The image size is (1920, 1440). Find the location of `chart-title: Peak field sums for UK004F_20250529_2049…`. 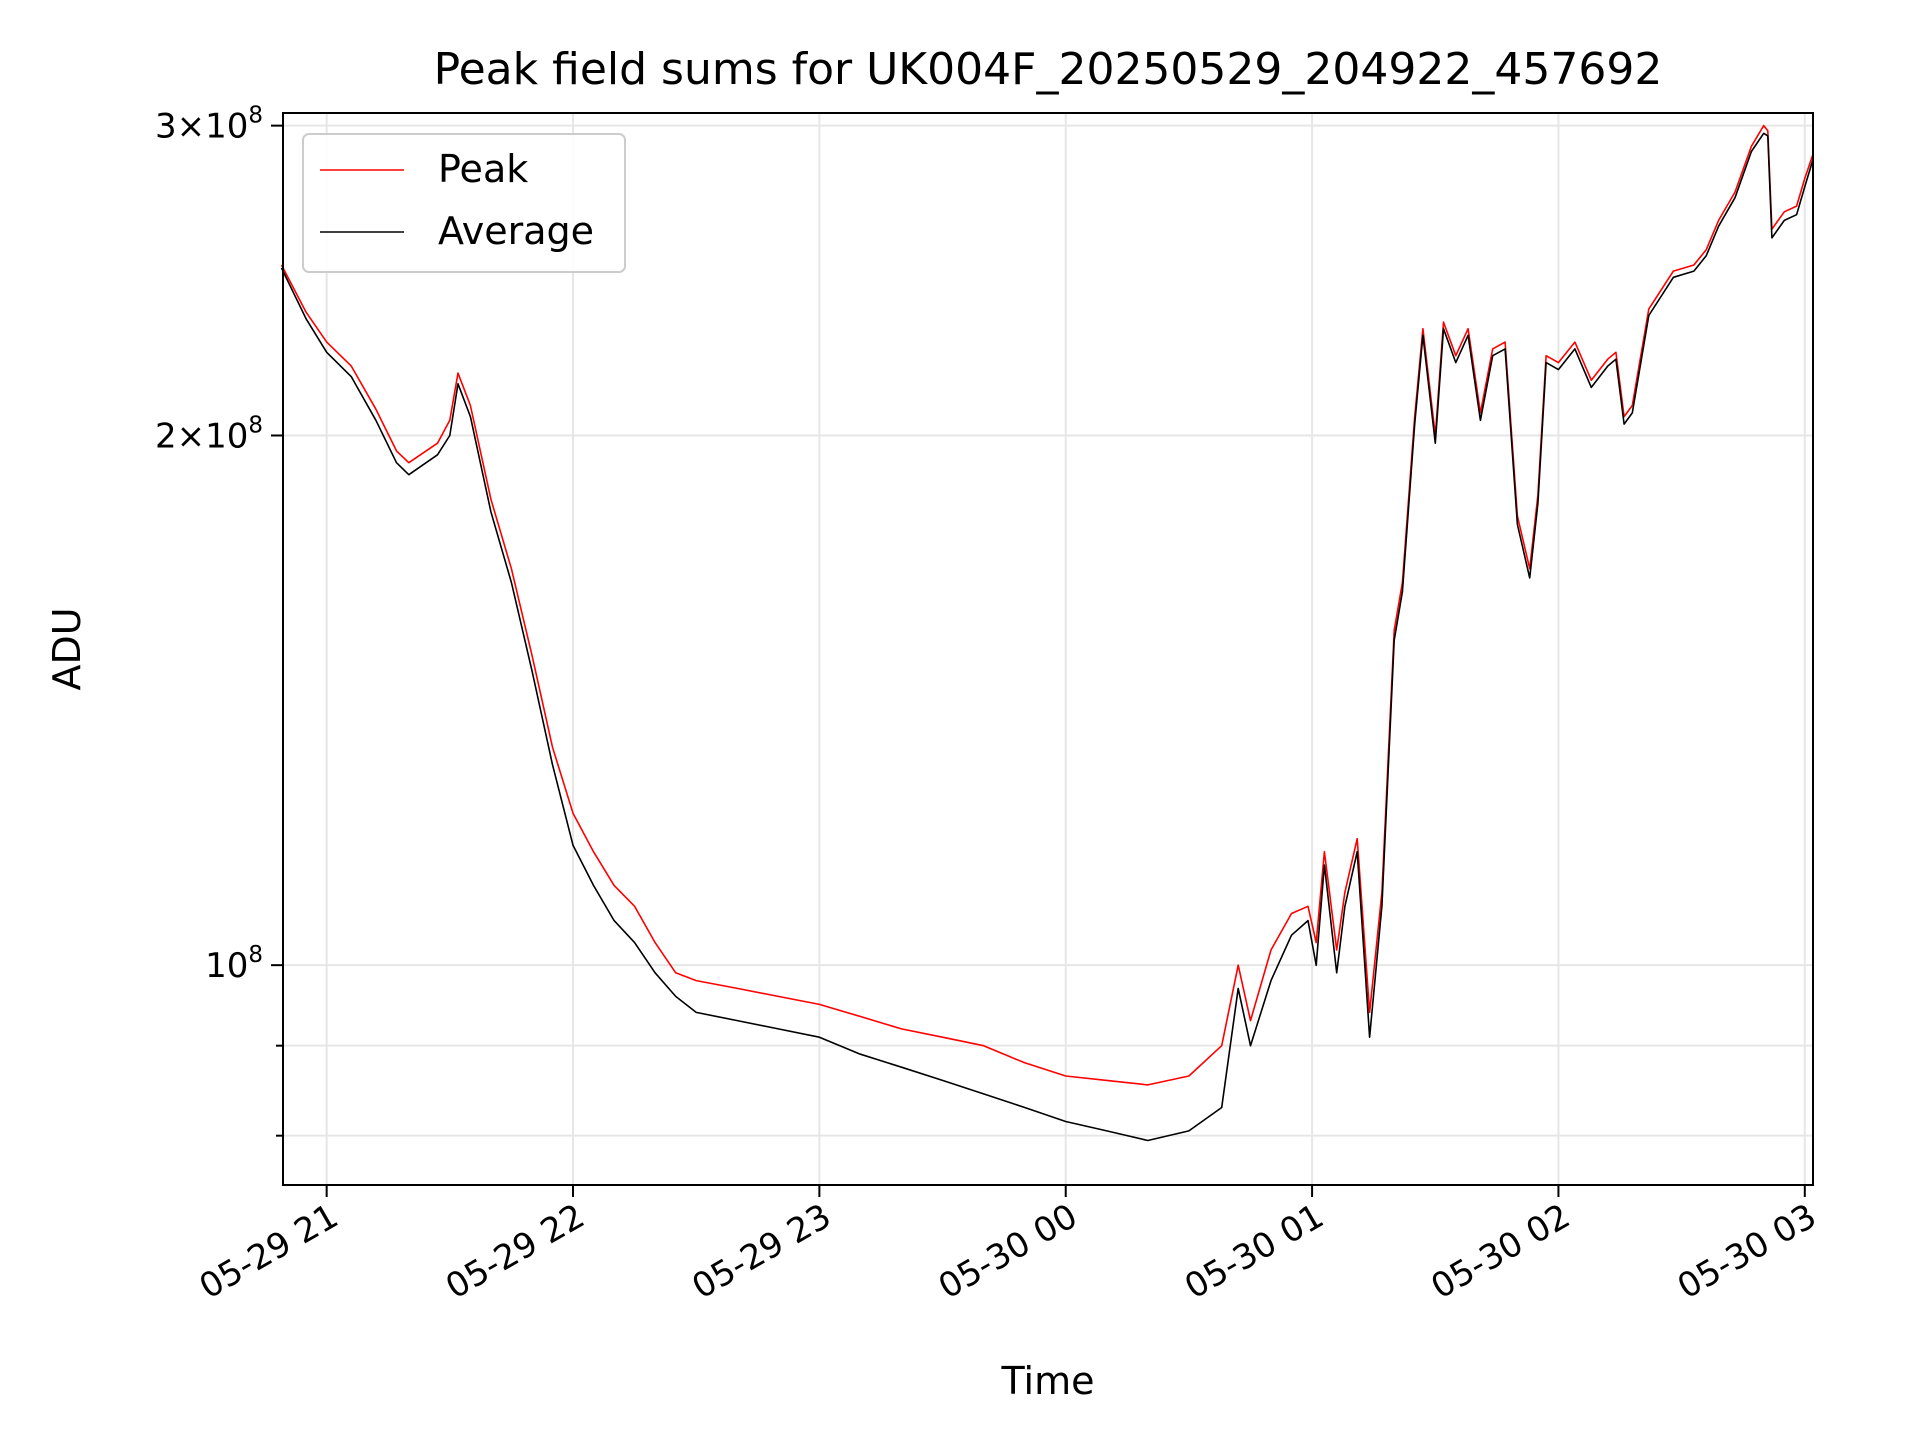

chart-title: Peak field sums for UK004F_20250529_2049… is located at coordinates (1048, 69).